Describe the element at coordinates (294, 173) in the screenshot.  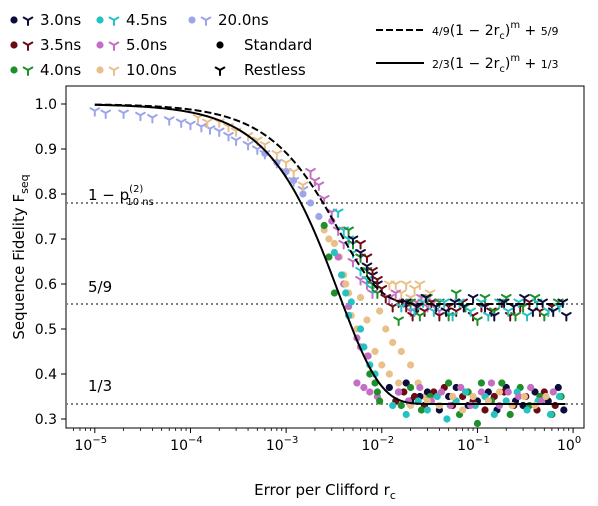
I see `point-restless-10.0ns-30` at that location.